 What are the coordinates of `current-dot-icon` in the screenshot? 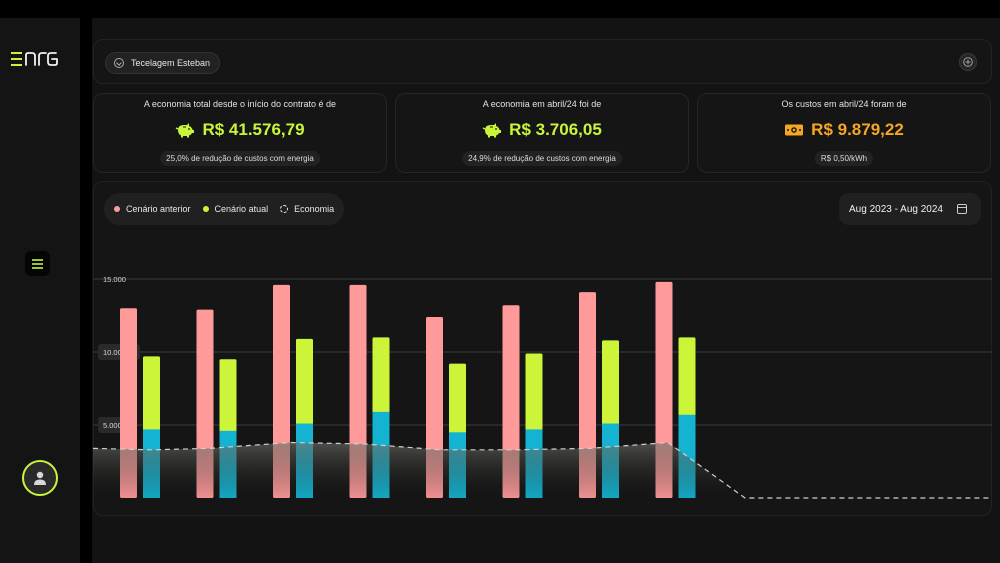 It's located at (205, 209).